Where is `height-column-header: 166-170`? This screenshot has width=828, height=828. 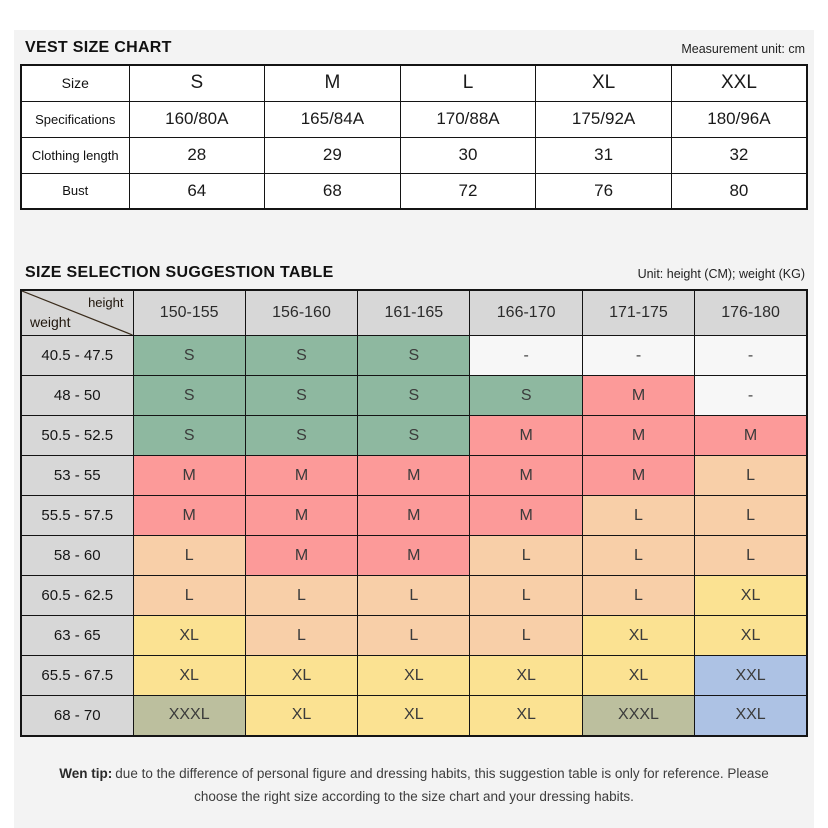 height-column-header: 166-170 is located at coordinates (526, 312).